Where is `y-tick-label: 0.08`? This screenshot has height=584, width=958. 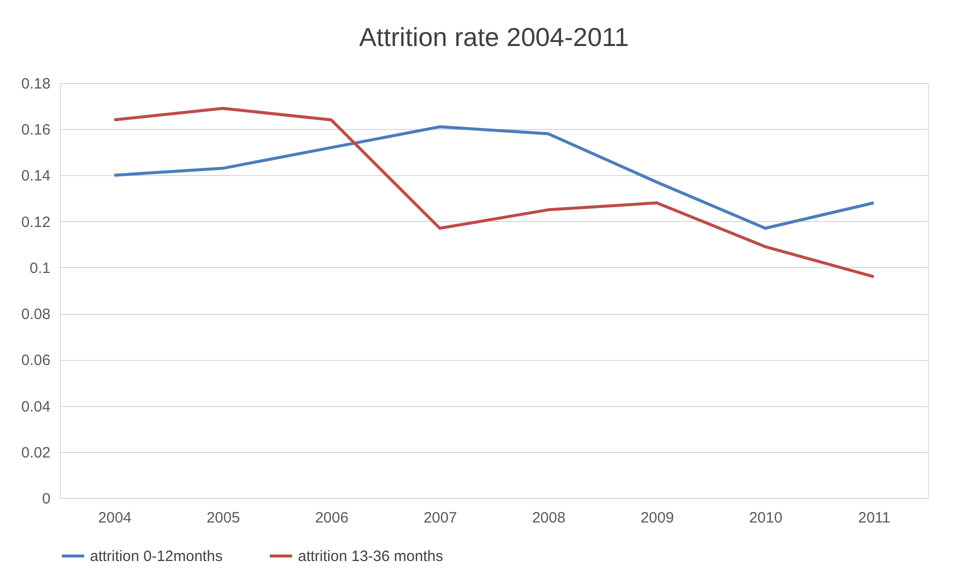 y-tick-label: 0.08 is located at coordinates (35, 315).